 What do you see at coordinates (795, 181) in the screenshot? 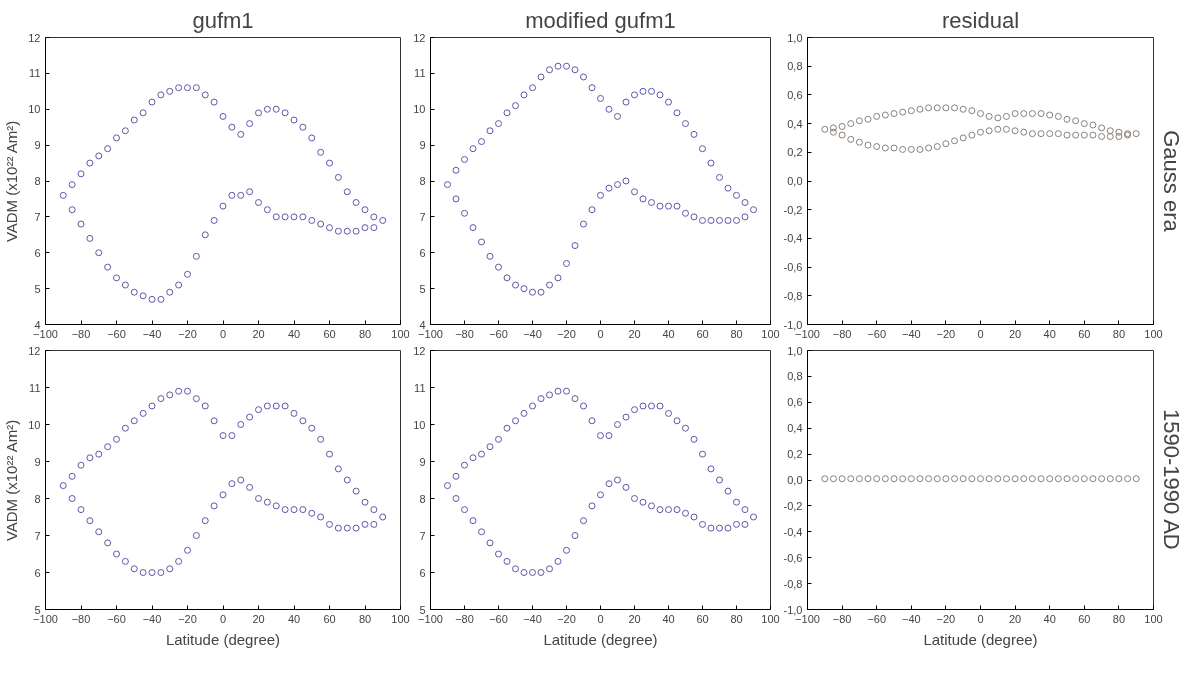
I see `y-tick-label: 0,0` at bounding box center [795, 181].